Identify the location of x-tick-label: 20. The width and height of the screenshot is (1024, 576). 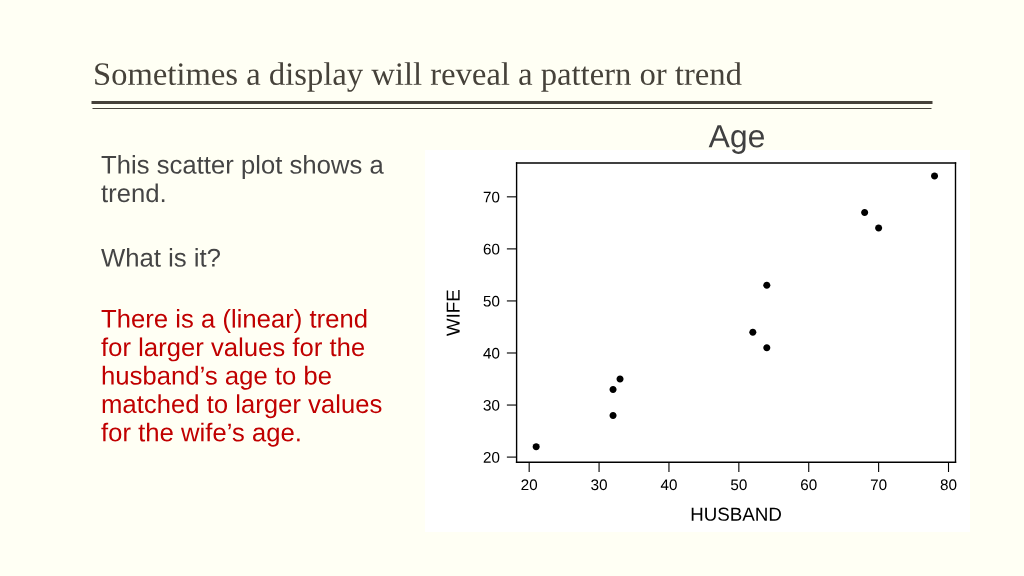
(529, 485).